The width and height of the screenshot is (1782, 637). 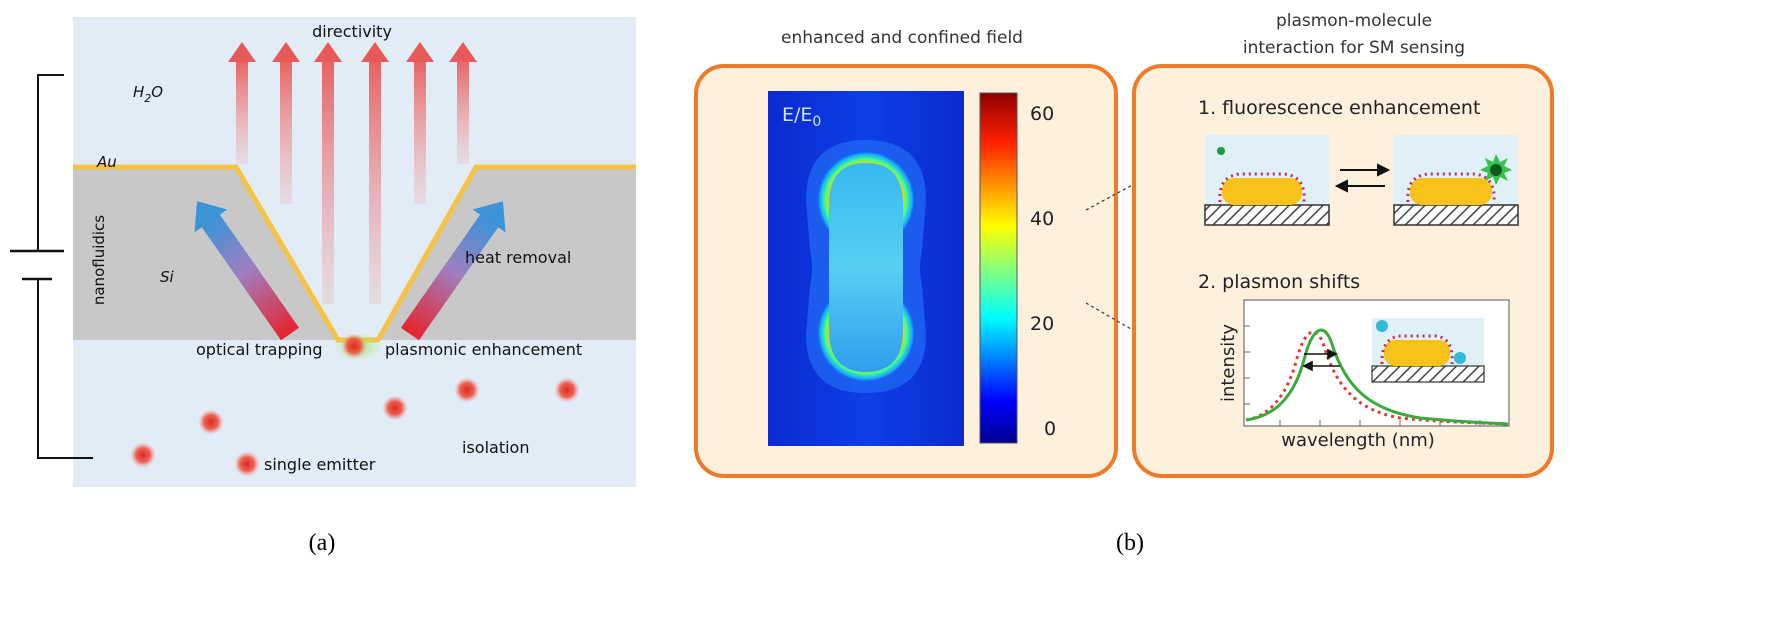 I want to click on shifts-label: 2. plasmon shifts, so click(x=1279, y=282).